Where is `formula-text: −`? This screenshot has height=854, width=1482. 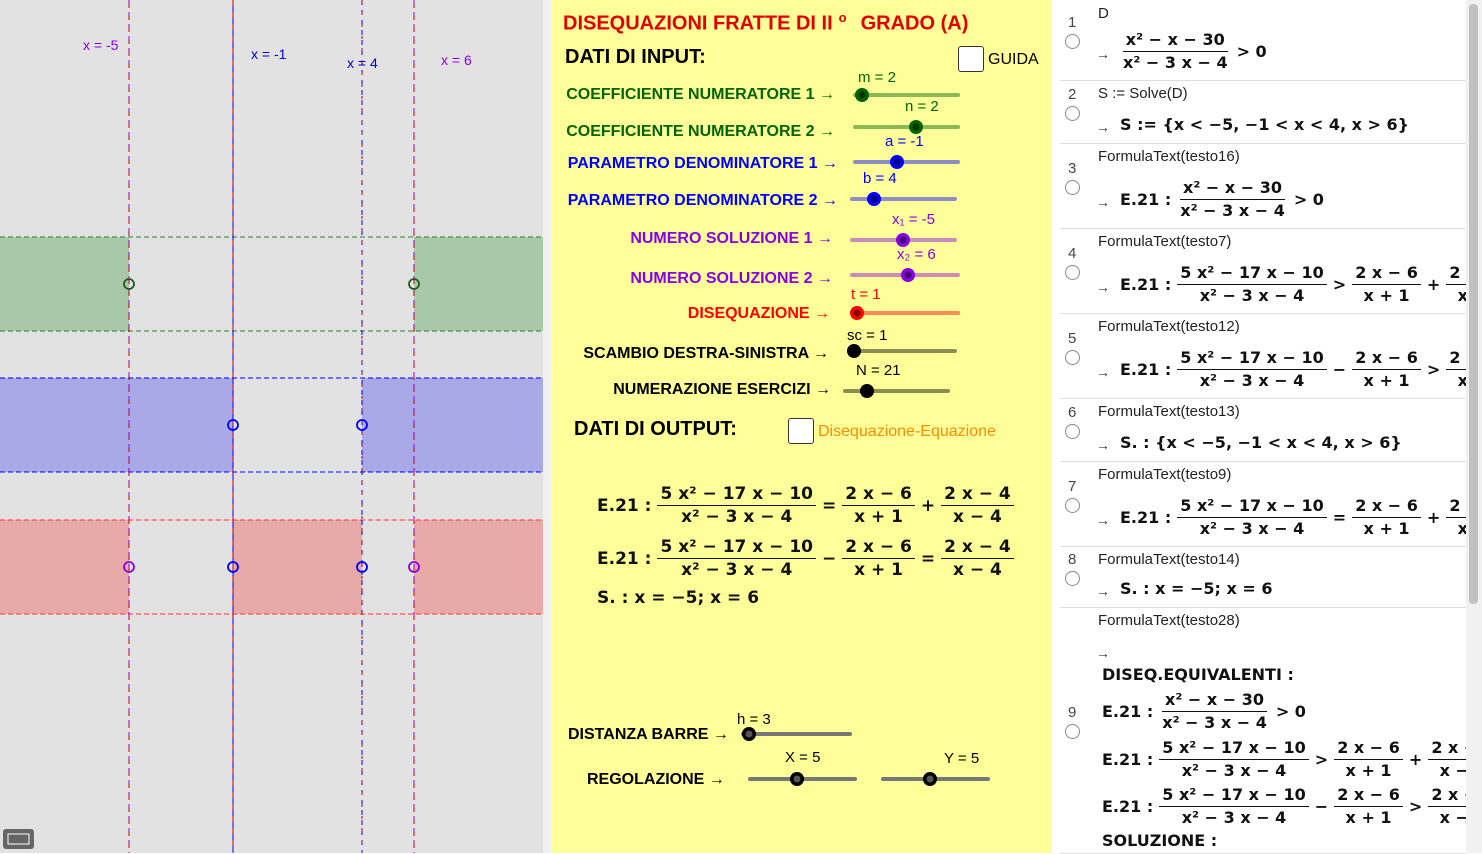 formula-text: − is located at coordinates (1339, 369).